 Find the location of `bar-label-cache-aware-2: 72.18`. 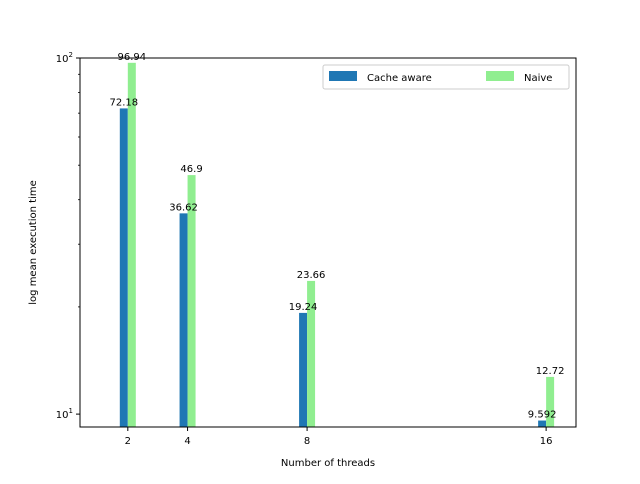

bar-label-cache-aware-2: 72.18 is located at coordinates (123, 102).